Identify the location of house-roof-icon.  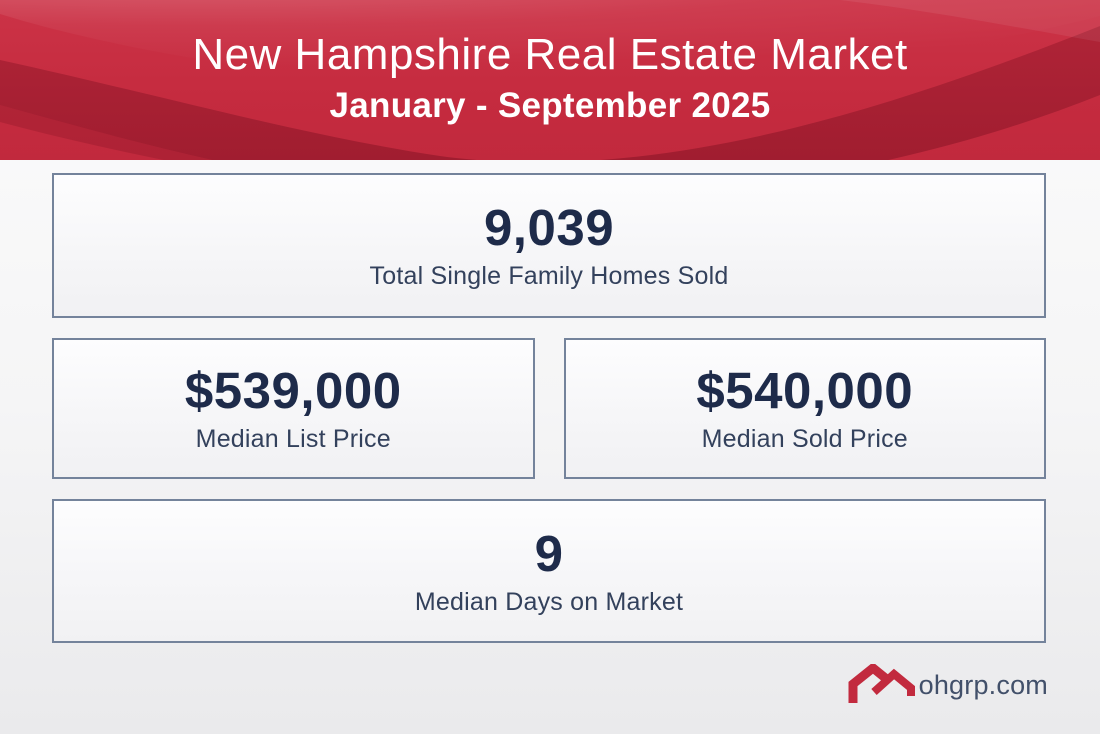
(882, 685).